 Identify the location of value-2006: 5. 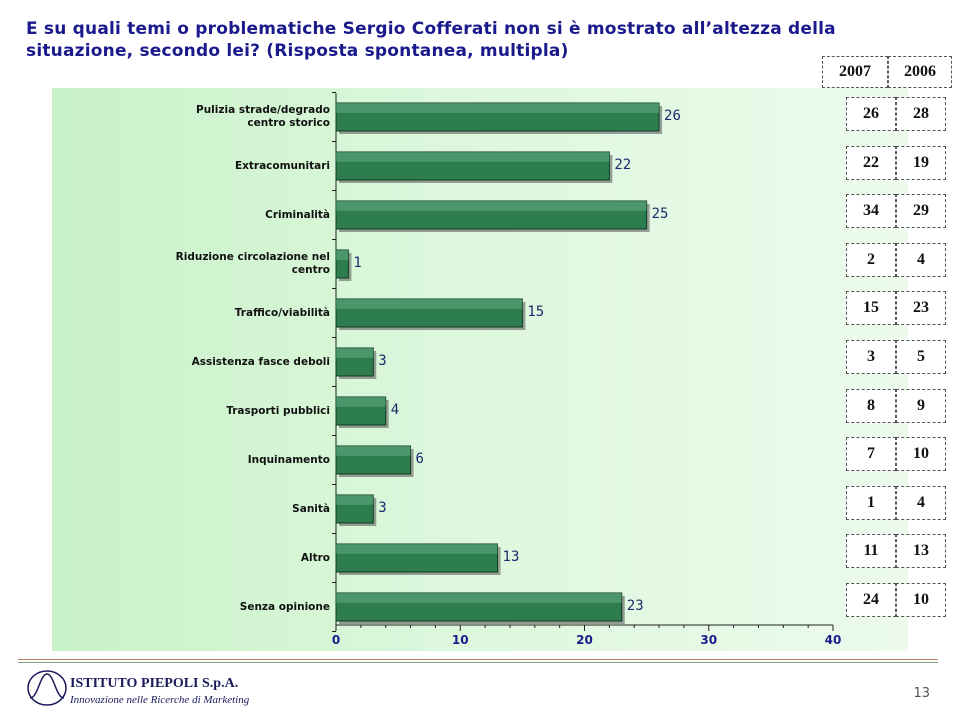
(921, 357).